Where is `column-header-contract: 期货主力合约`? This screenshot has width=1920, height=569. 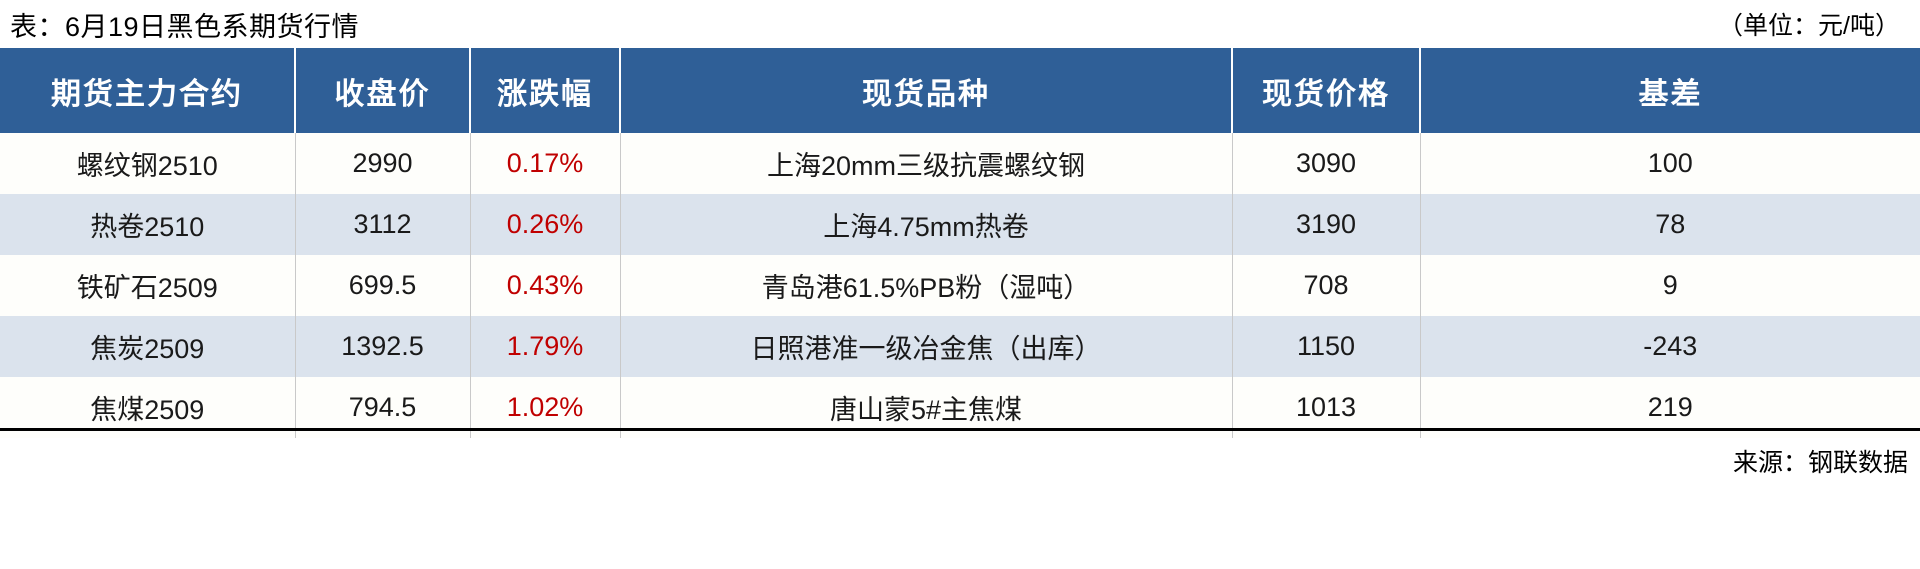
column-header-contract: 期货主力合约 is located at coordinates (148, 90).